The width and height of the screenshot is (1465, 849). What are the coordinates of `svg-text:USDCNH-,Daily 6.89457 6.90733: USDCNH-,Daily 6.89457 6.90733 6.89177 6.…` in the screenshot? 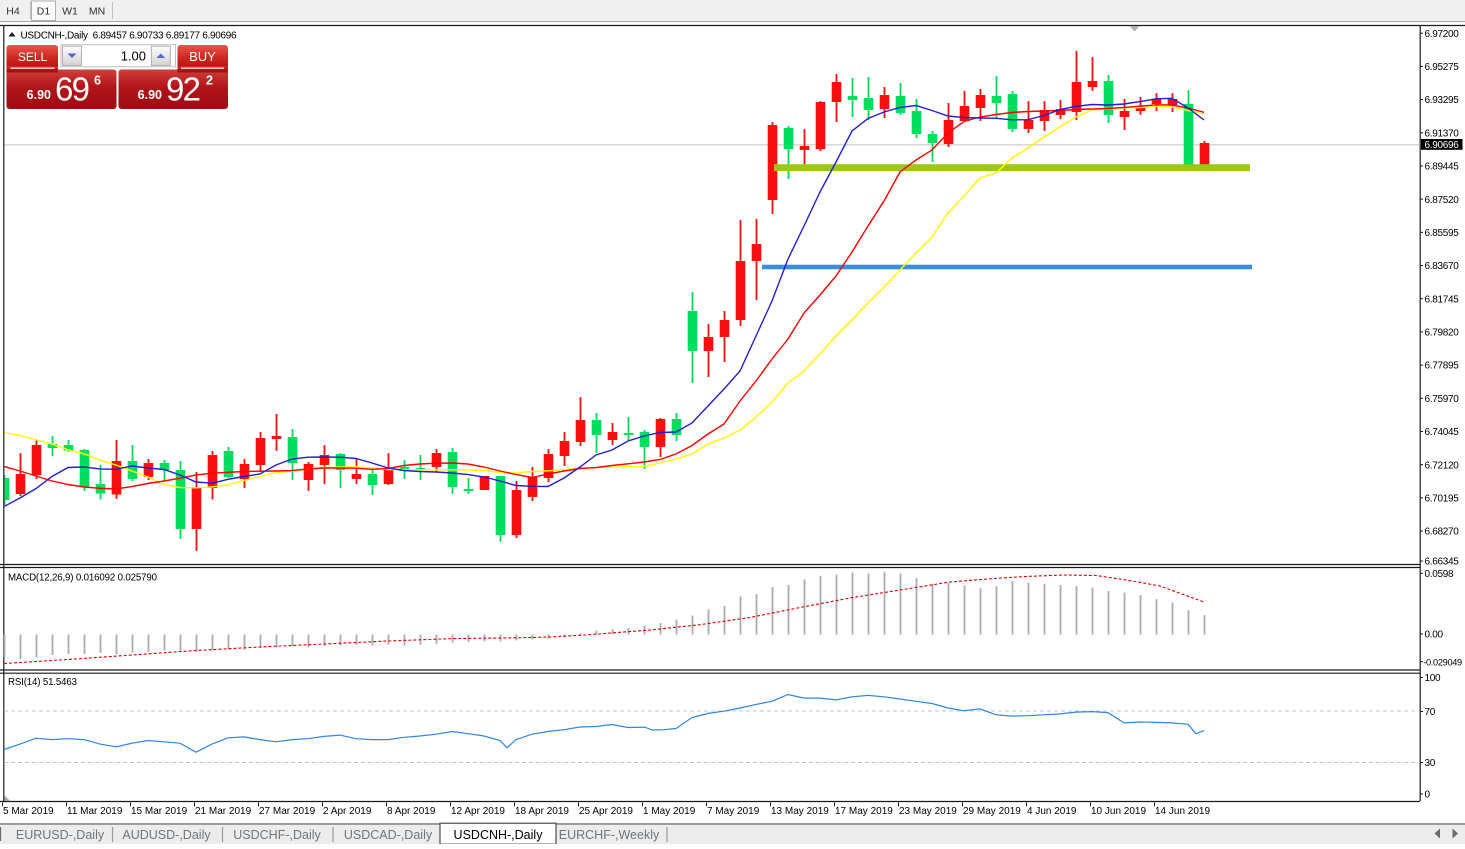 It's located at (129, 35).